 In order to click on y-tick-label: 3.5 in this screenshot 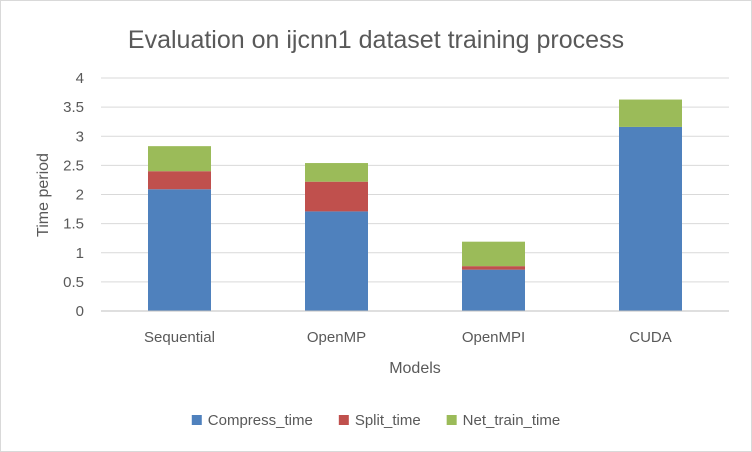, I will do `click(73, 107)`.